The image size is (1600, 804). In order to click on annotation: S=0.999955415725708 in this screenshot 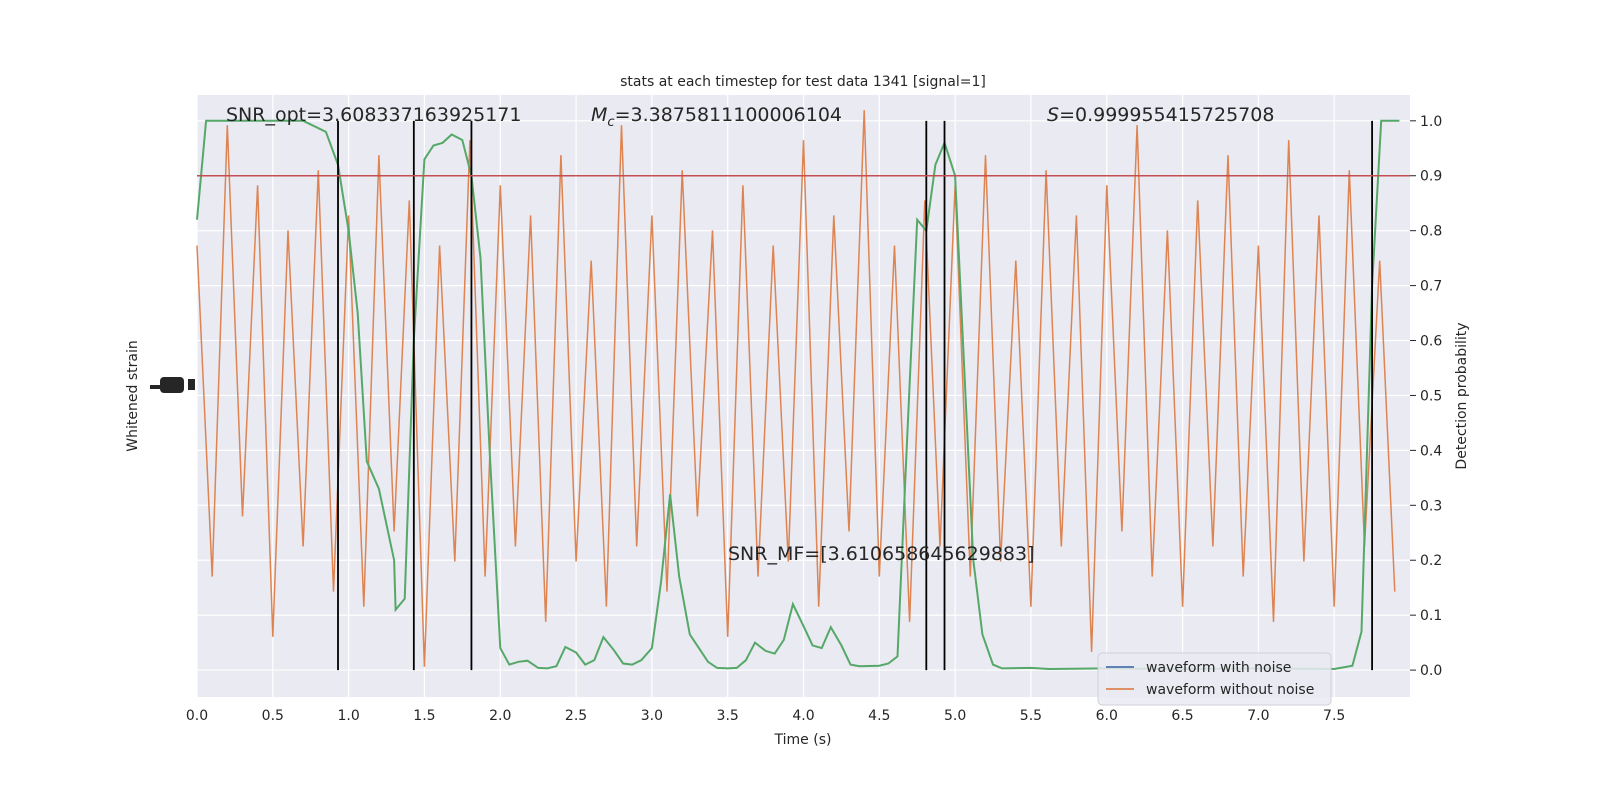, I will do `click(1160, 115)`.